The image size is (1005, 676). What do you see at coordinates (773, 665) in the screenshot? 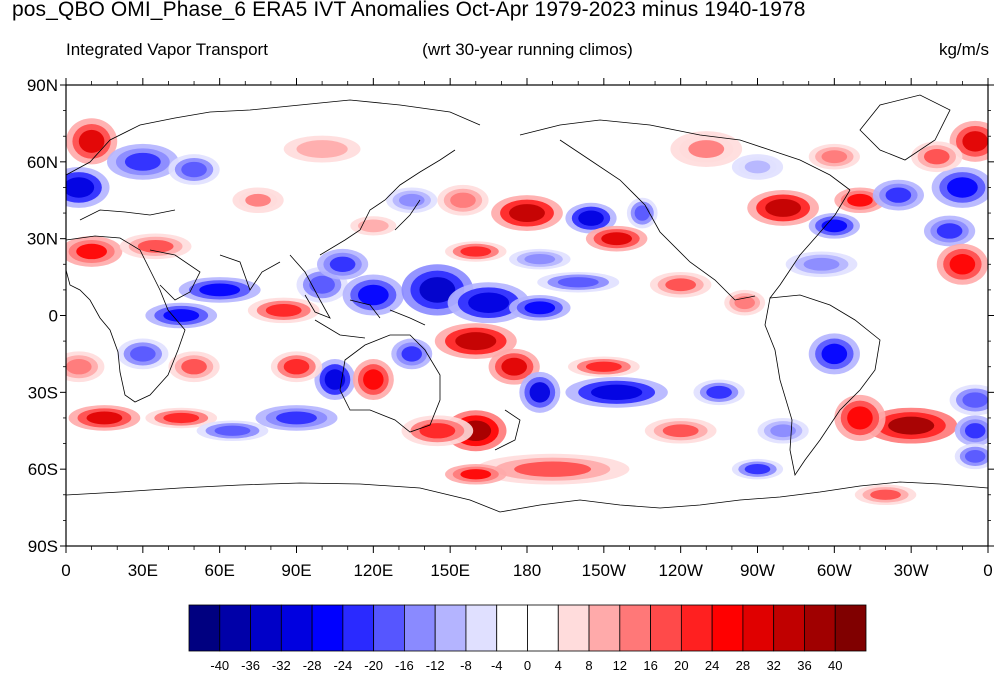
I see `colorbar-label: 32` at bounding box center [773, 665].